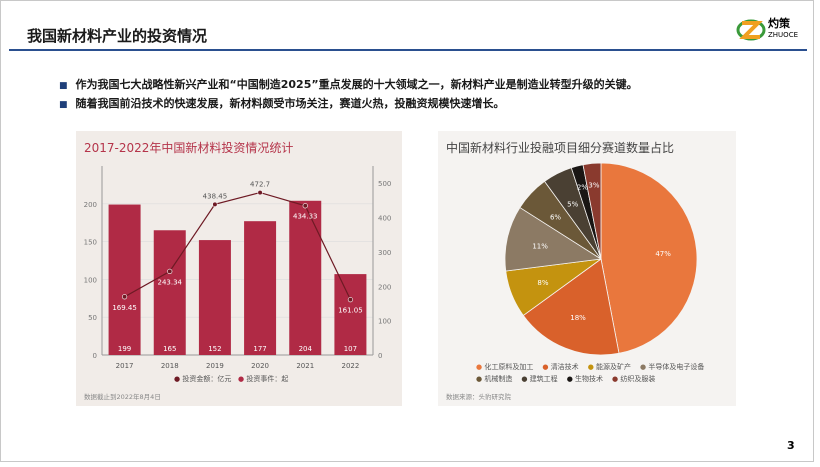  Describe the element at coordinates (572, 204) in the screenshot. I see `slice-label: 5%` at that location.